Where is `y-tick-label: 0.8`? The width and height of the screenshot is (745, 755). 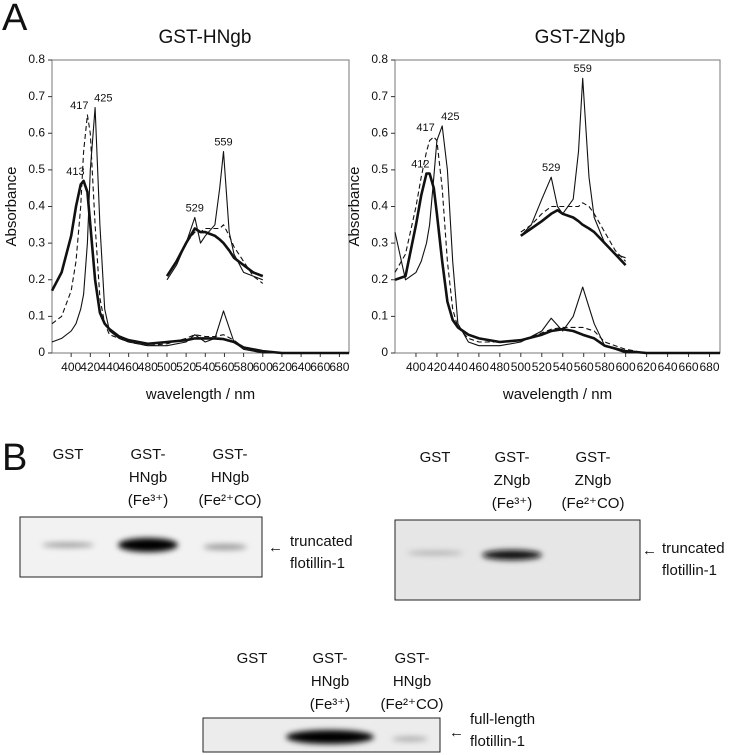 y-tick-label: 0.8 is located at coordinates (36, 59).